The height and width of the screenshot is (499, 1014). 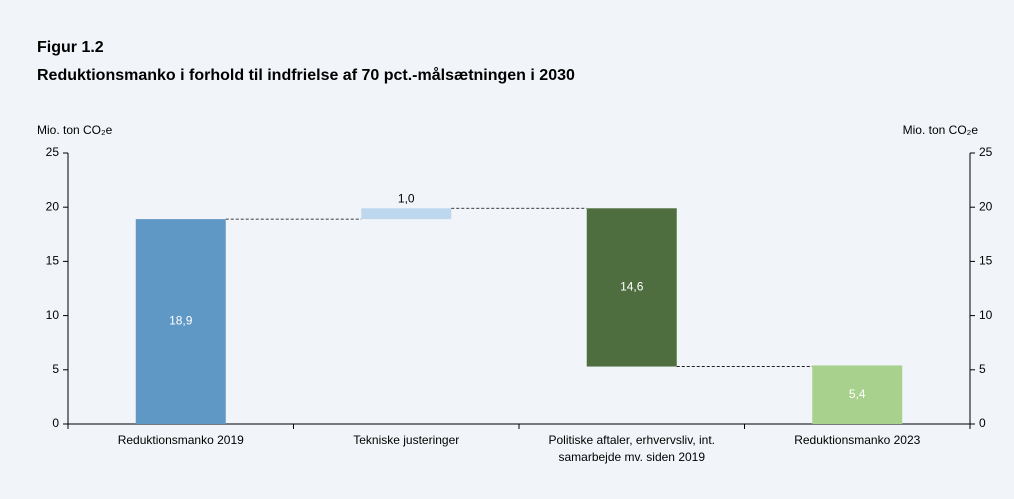 I want to click on y-tick-label: 0, so click(x=55, y=423).